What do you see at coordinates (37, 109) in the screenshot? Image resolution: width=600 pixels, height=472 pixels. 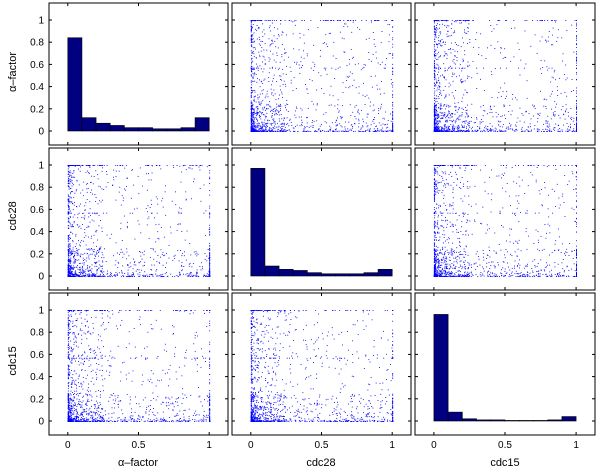 I see `y-tick-label: 0.2` at bounding box center [37, 109].